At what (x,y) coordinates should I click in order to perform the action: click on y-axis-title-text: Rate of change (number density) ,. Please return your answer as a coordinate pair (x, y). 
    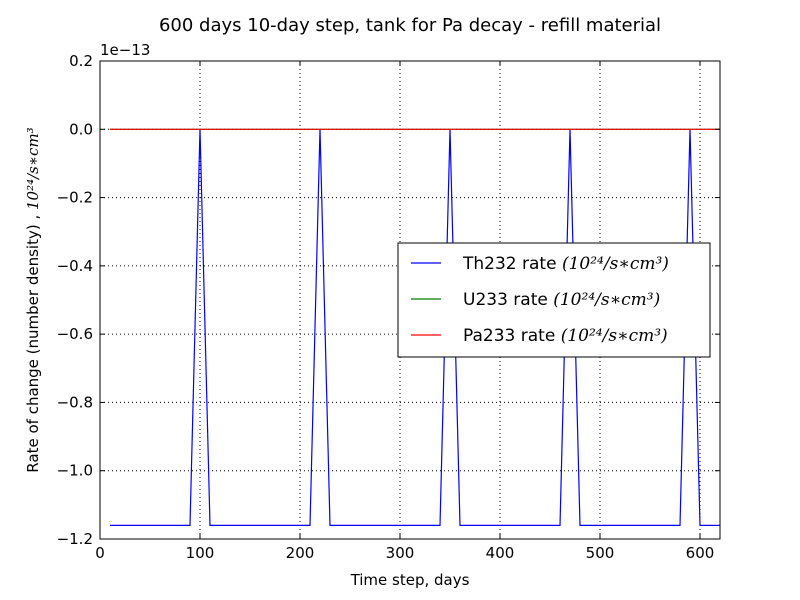
    Looking at the image, I should click on (33, 341).